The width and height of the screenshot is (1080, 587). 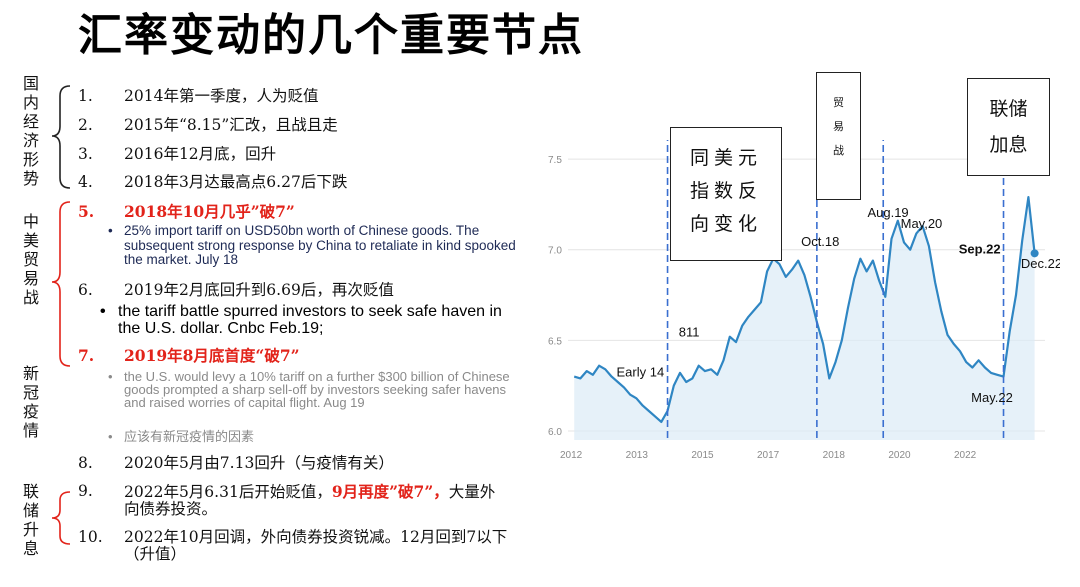 I want to click on item-text: 2019年8月底首度“破7”, so click(x=212, y=355).